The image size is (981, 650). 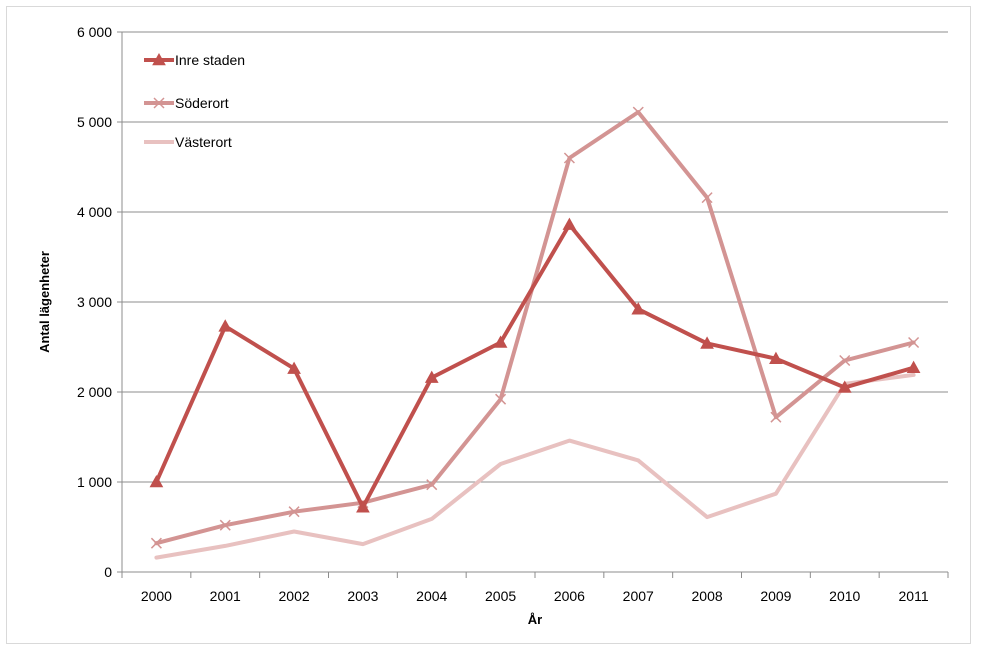 What do you see at coordinates (294, 596) in the screenshot?
I see `x-tick-label: 2002` at bounding box center [294, 596].